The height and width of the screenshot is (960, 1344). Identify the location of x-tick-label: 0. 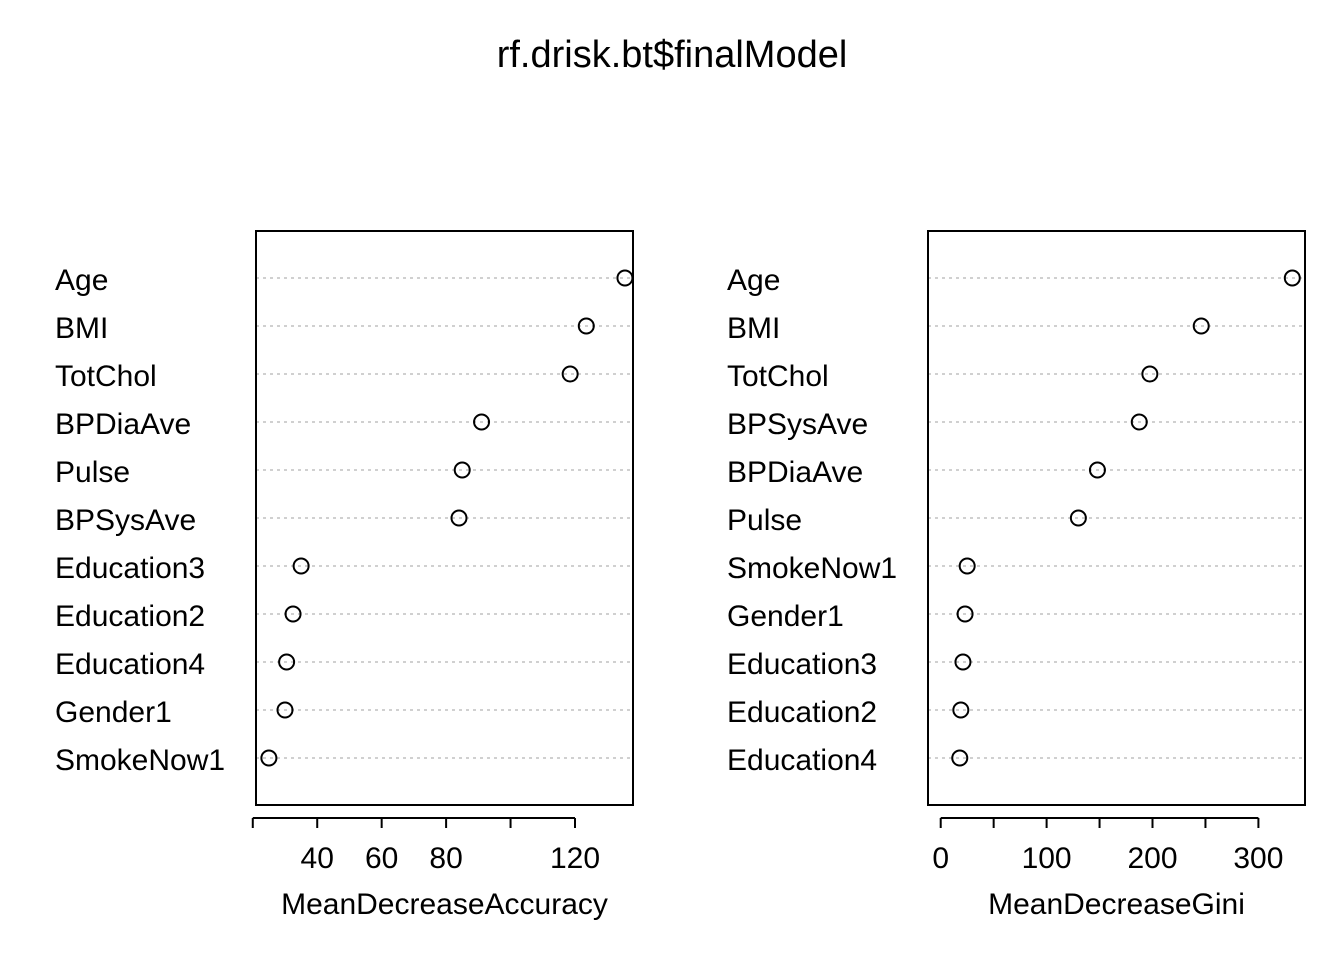
(940, 858).